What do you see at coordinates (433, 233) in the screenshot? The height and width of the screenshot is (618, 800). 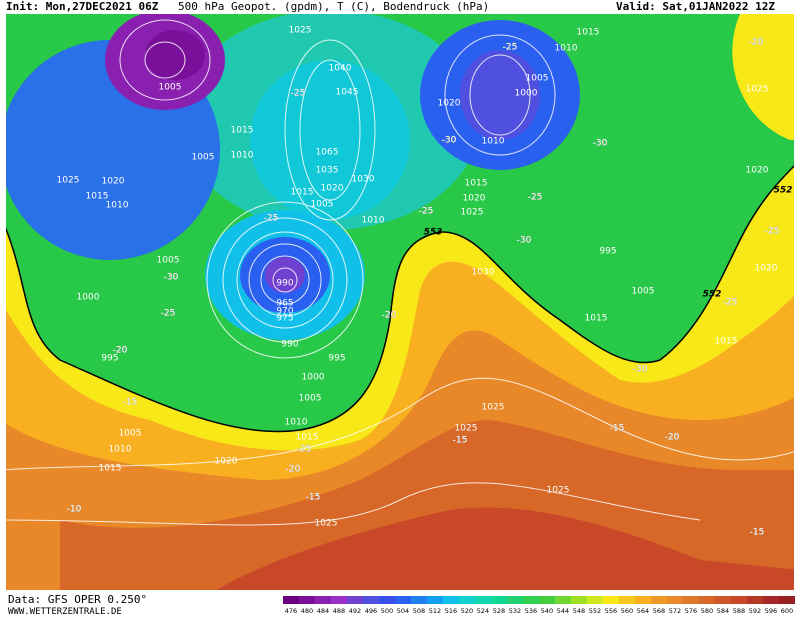 I see `geopotential-label: 553` at bounding box center [433, 233].